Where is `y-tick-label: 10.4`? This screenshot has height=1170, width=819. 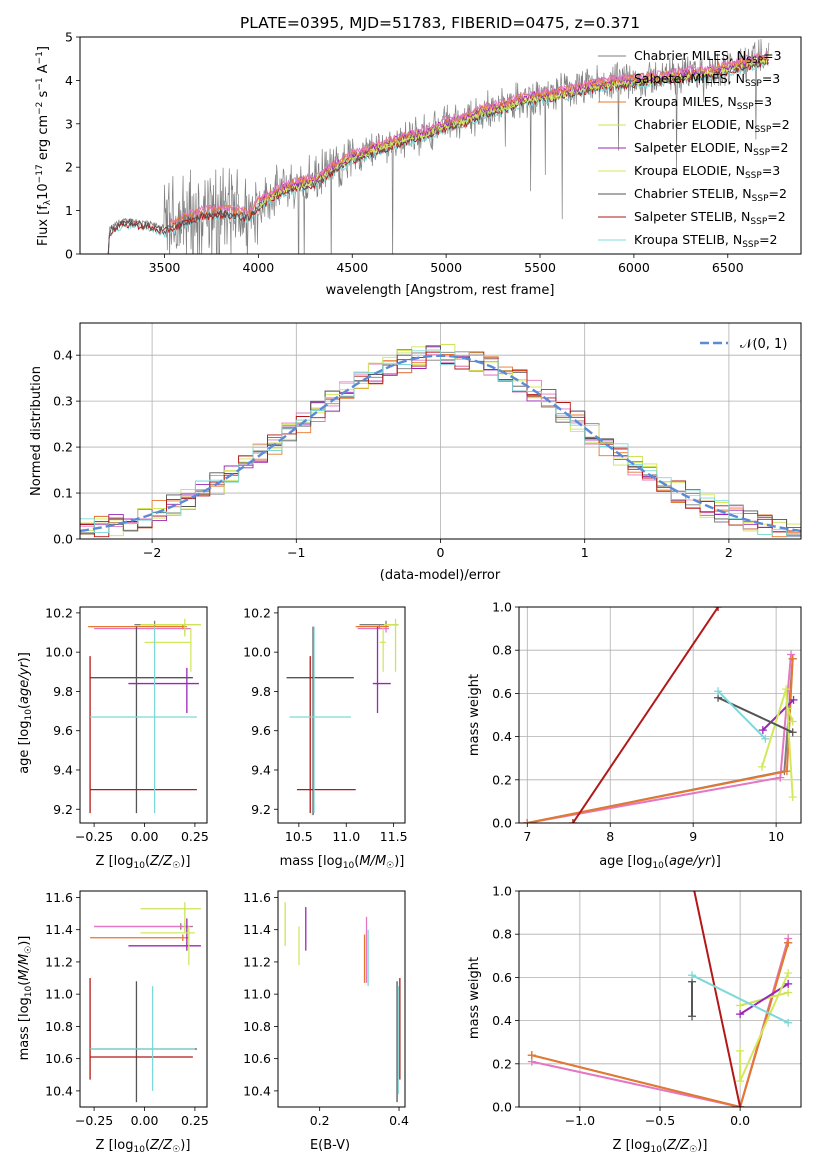 y-tick-label: 10.4 is located at coordinates (257, 1090).